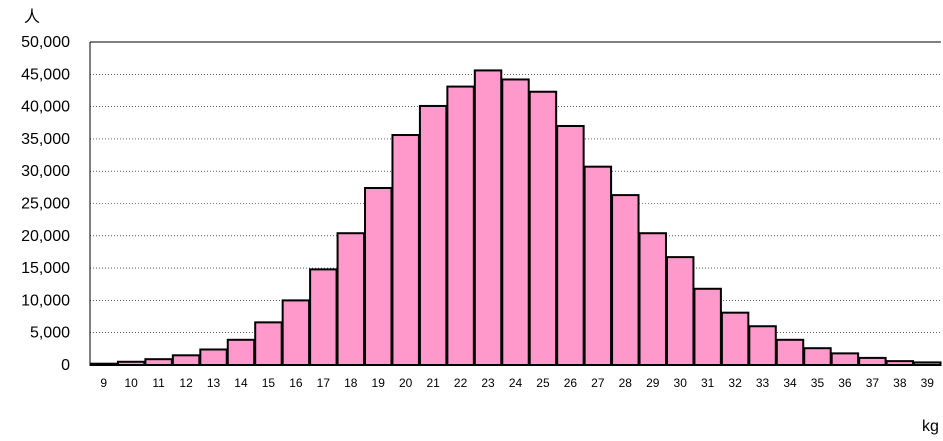 Image resolution: width=943 pixels, height=441 pixels. Describe the element at coordinates (928, 383) in the screenshot. I see `x-tick-label: 39` at that location.